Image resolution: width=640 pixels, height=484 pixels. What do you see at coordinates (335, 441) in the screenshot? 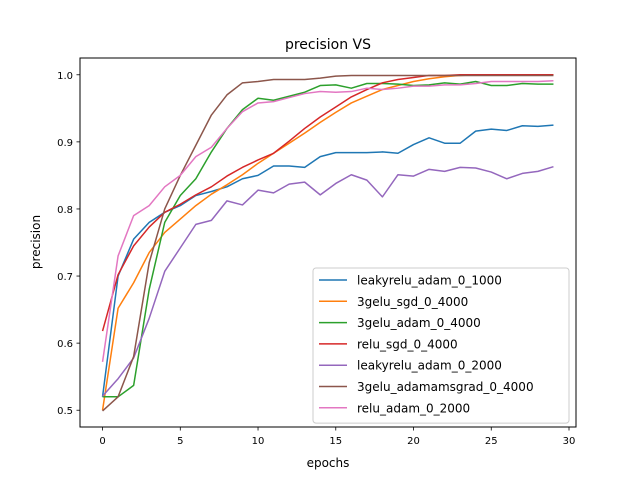
I see `x-tick-label: 15` at bounding box center [335, 441].